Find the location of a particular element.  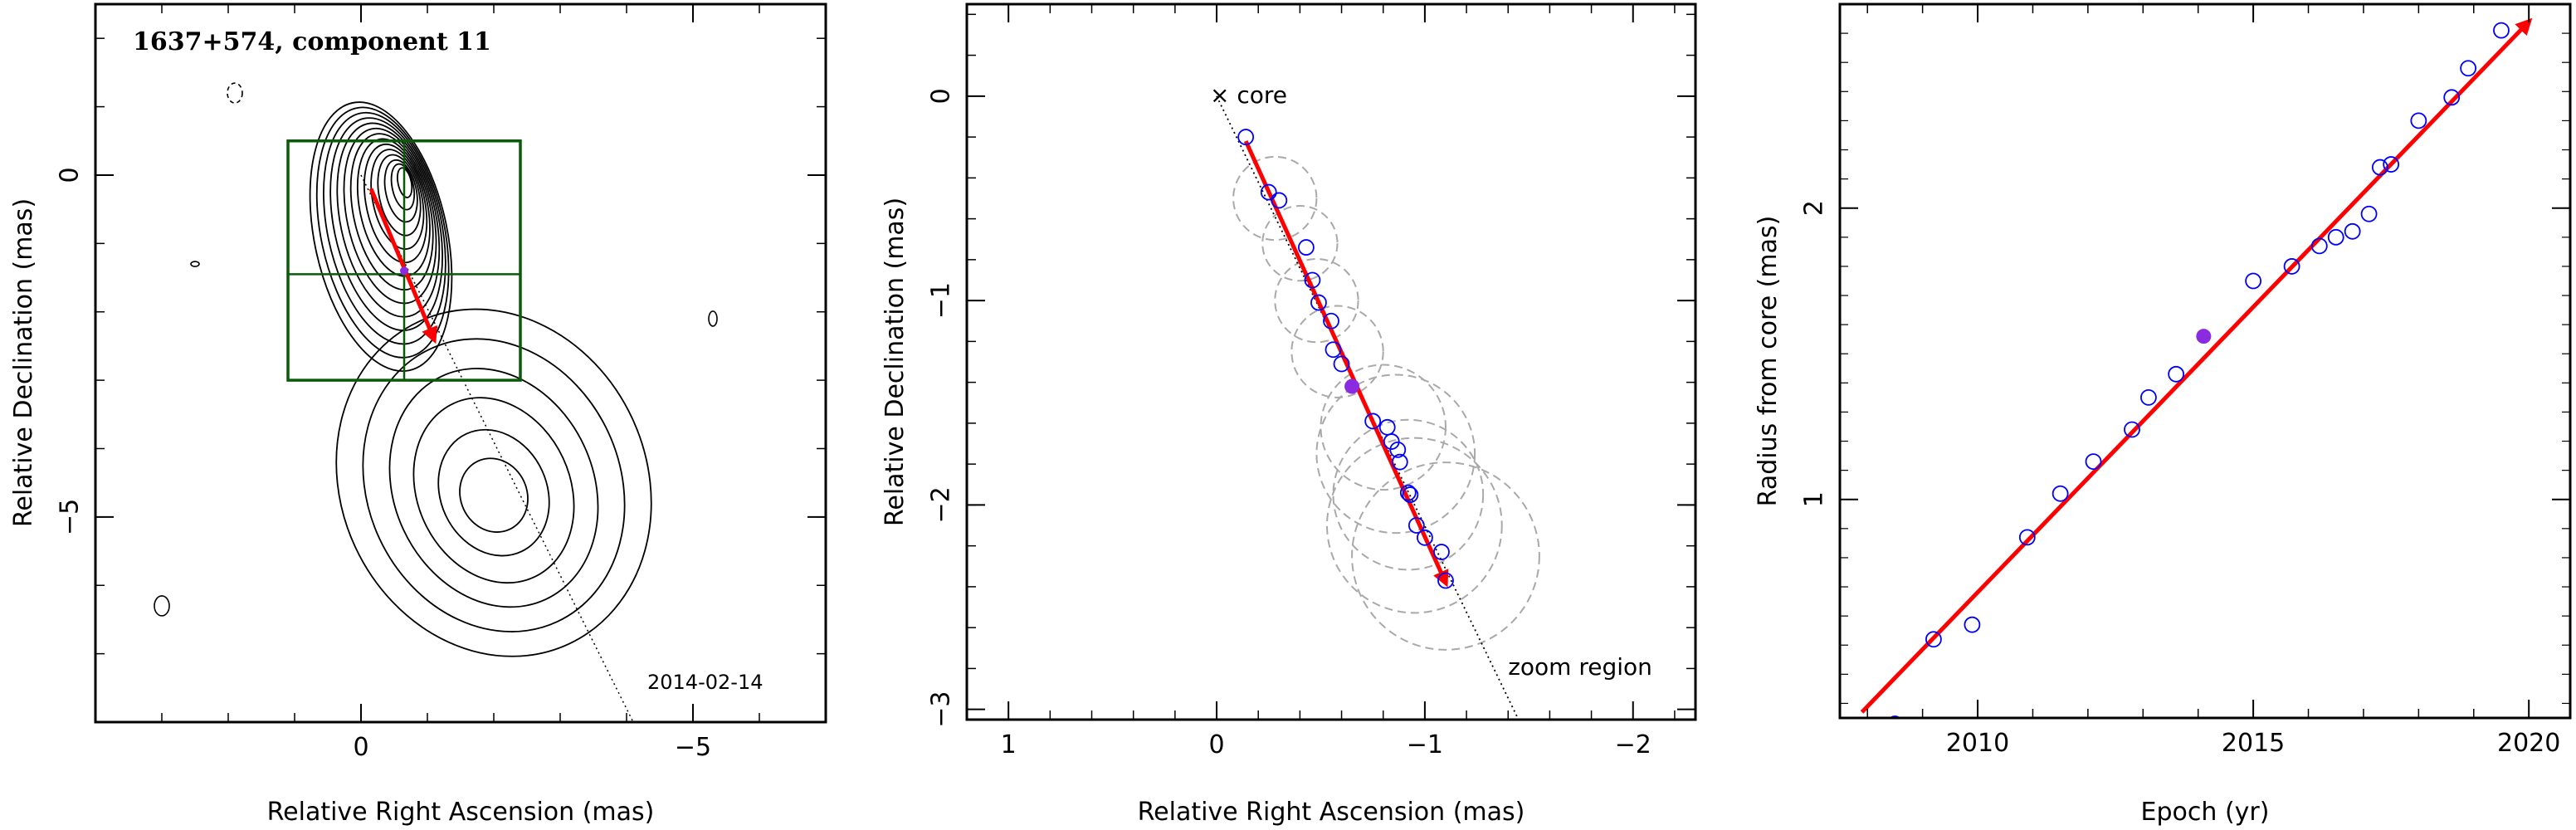

zoom-region-label: zoom region is located at coordinates (1580, 667).